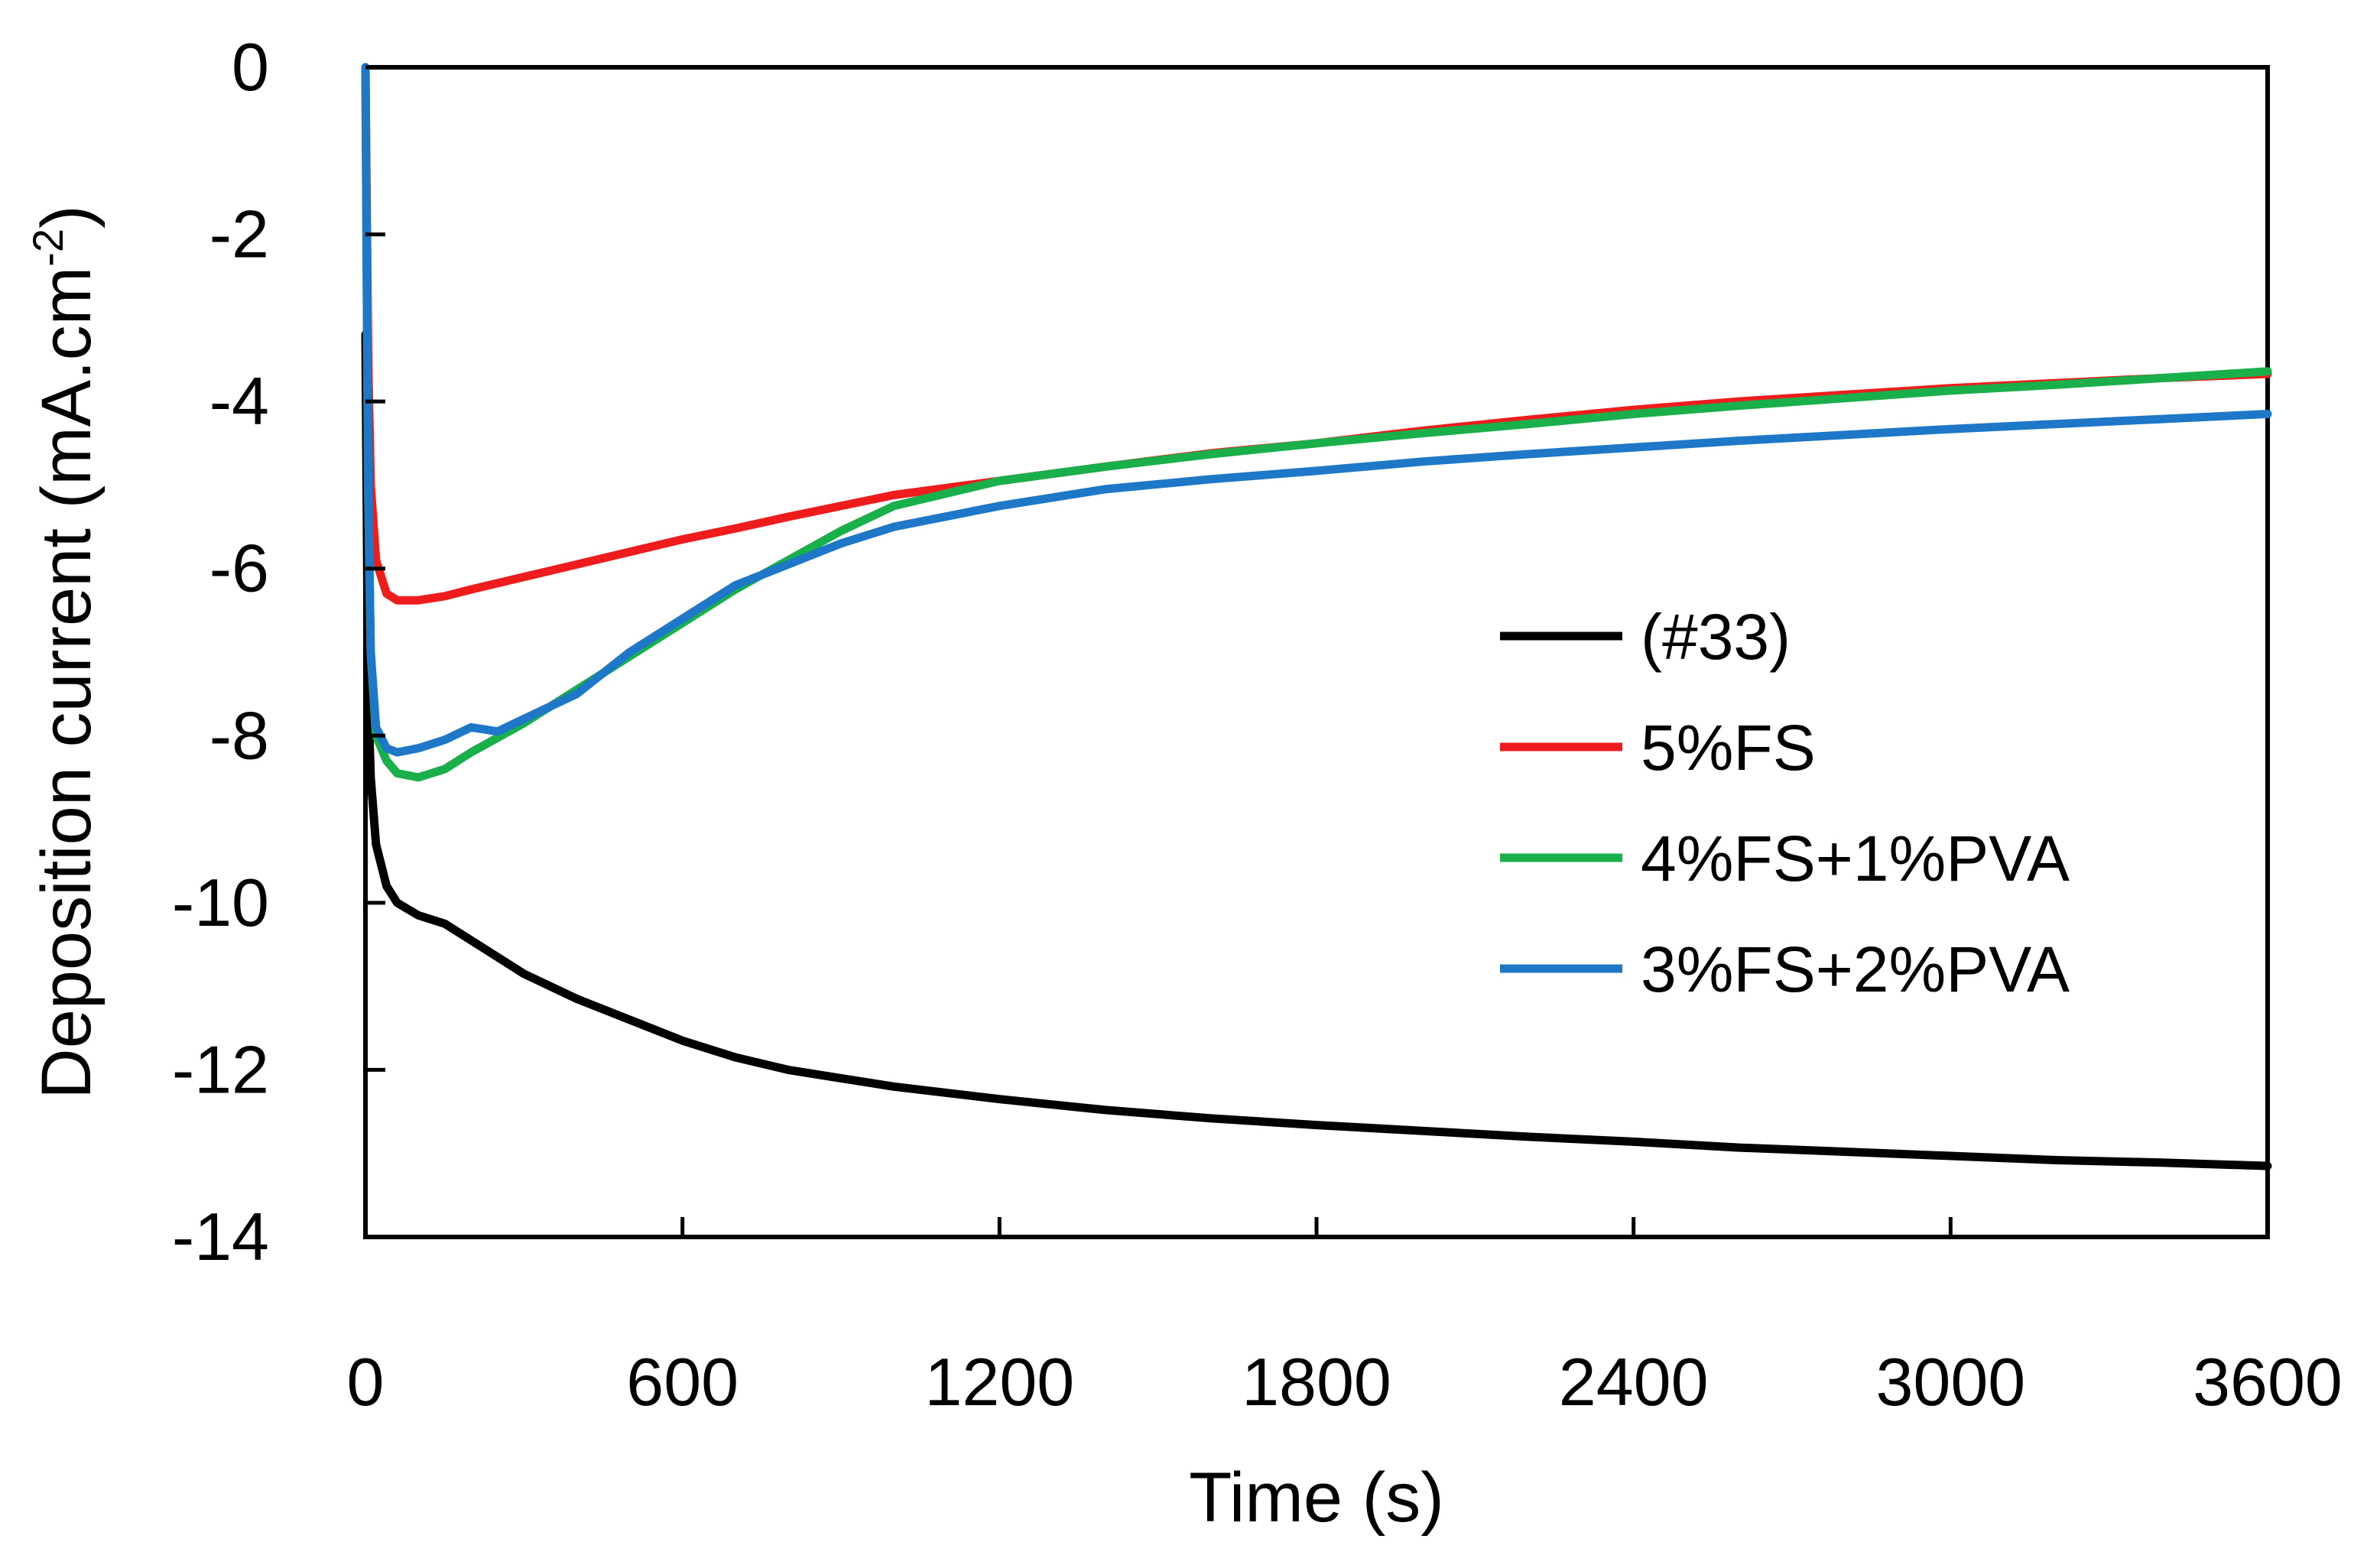 The height and width of the screenshot is (1555, 2380). Describe the element at coordinates (1316, 1498) in the screenshot. I see `x-axis-title: Time (s)` at that location.